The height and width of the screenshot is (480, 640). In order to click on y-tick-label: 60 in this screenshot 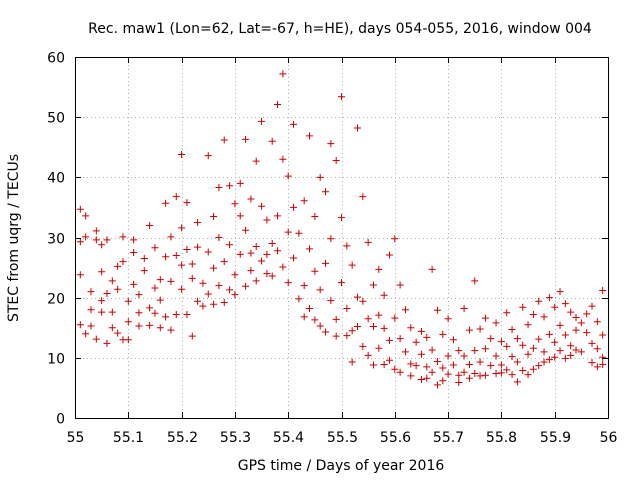, I will do `click(56, 59)`.